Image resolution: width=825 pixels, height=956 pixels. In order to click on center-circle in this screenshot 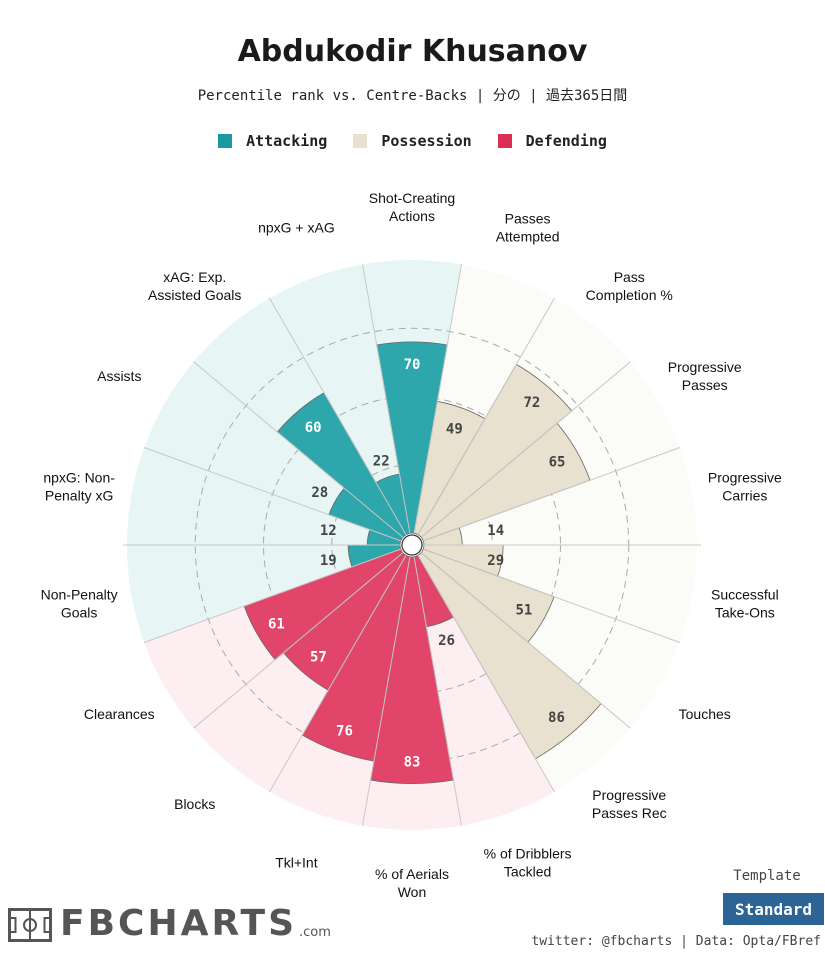, I will do `click(412, 545)`.